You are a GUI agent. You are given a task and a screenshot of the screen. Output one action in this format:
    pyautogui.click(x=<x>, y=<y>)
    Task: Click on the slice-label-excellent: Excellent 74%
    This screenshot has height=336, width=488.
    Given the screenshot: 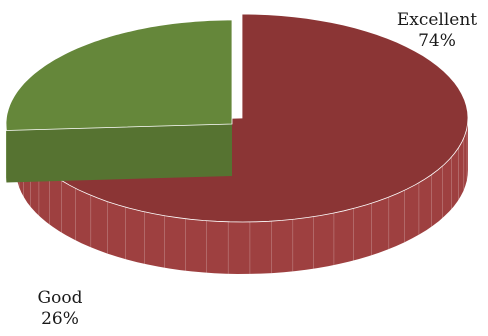 What is the action you would take?
    pyautogui.click(x=437, y=31)
    